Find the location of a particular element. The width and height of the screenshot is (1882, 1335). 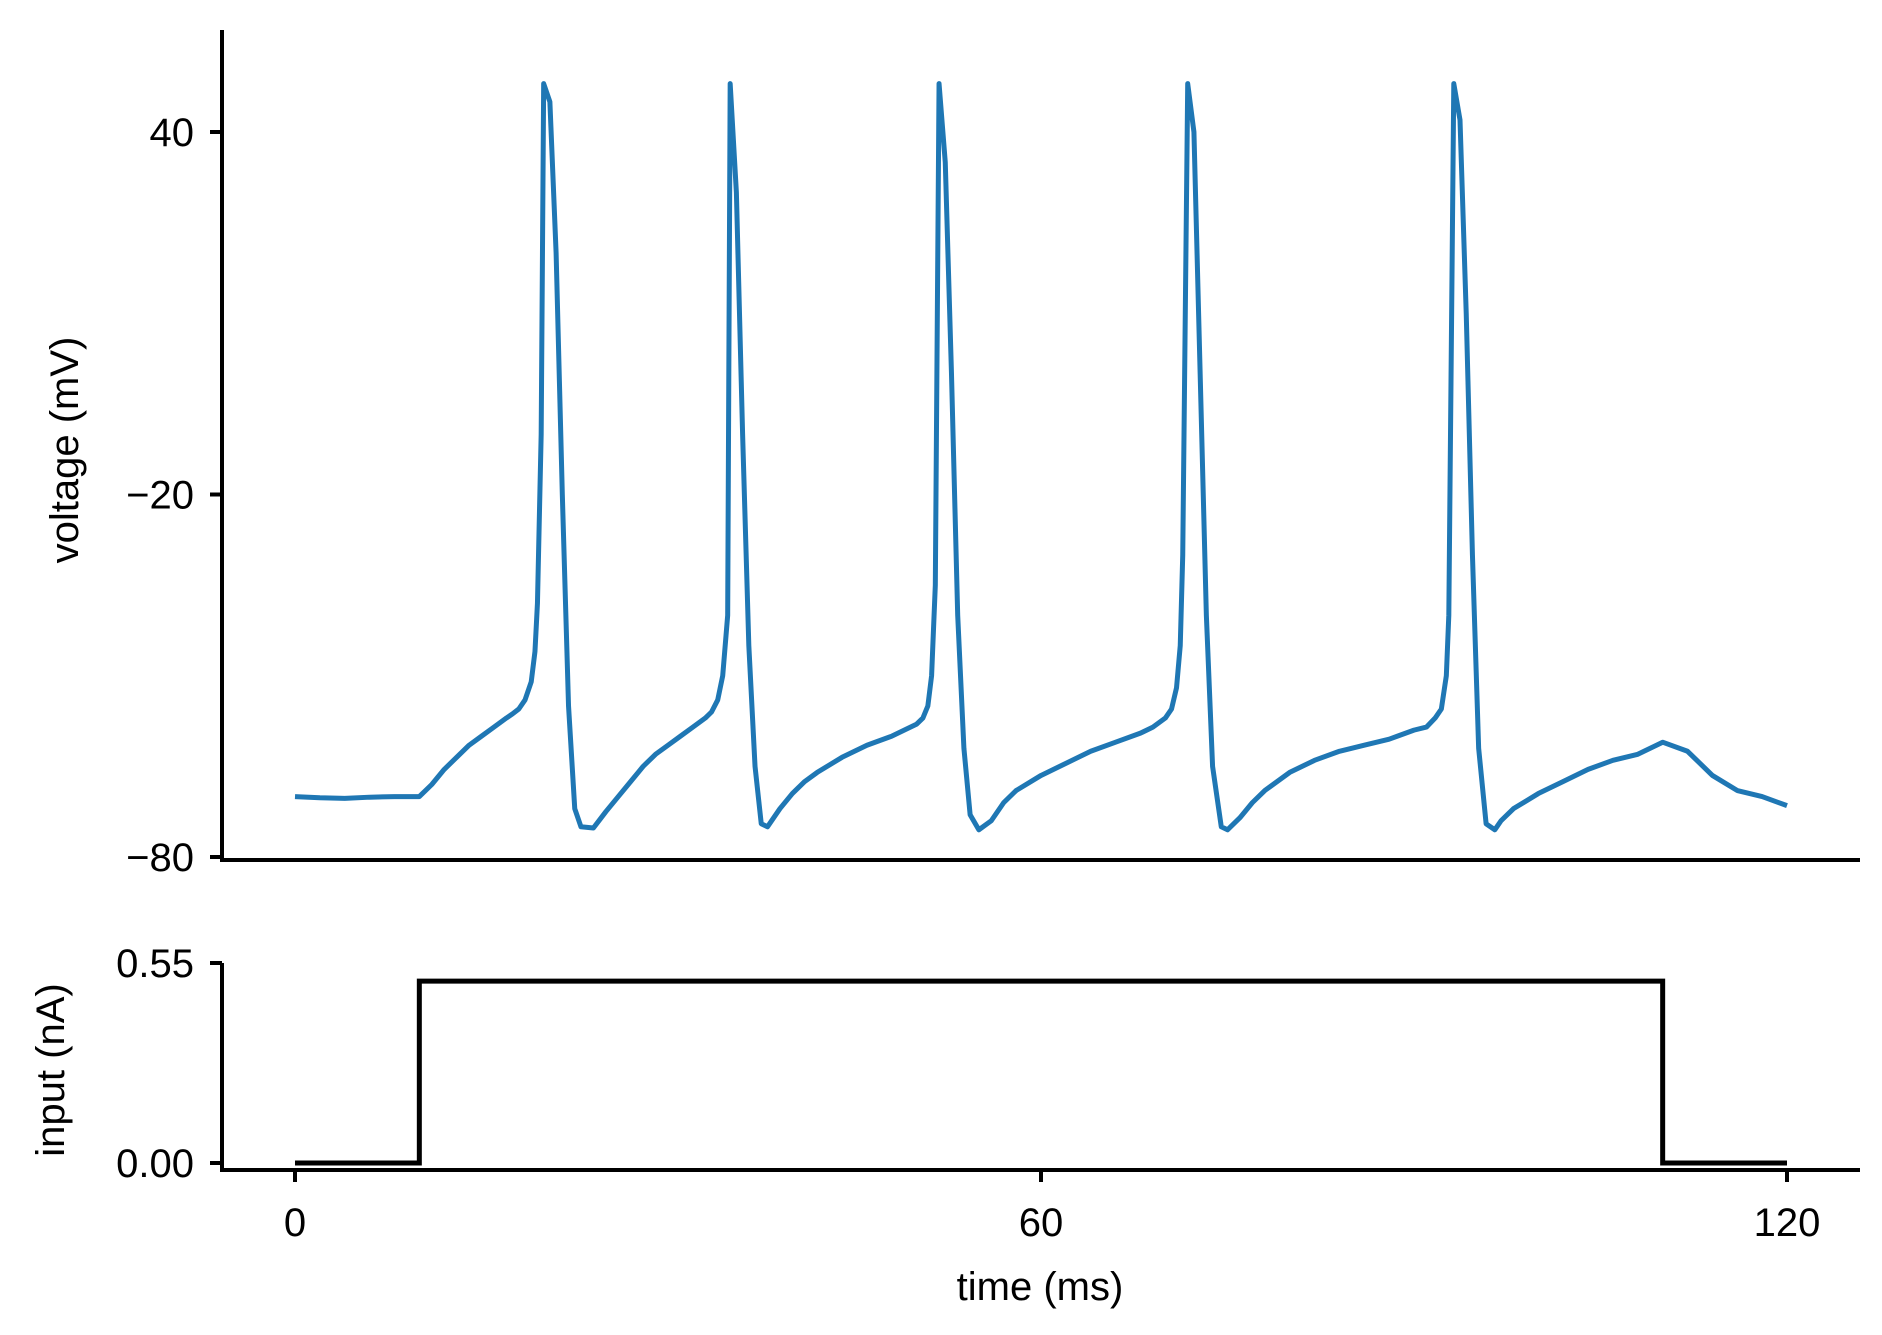

voltage-y-ticks: 40 −20 −80 is located at coordinates (174, 495).